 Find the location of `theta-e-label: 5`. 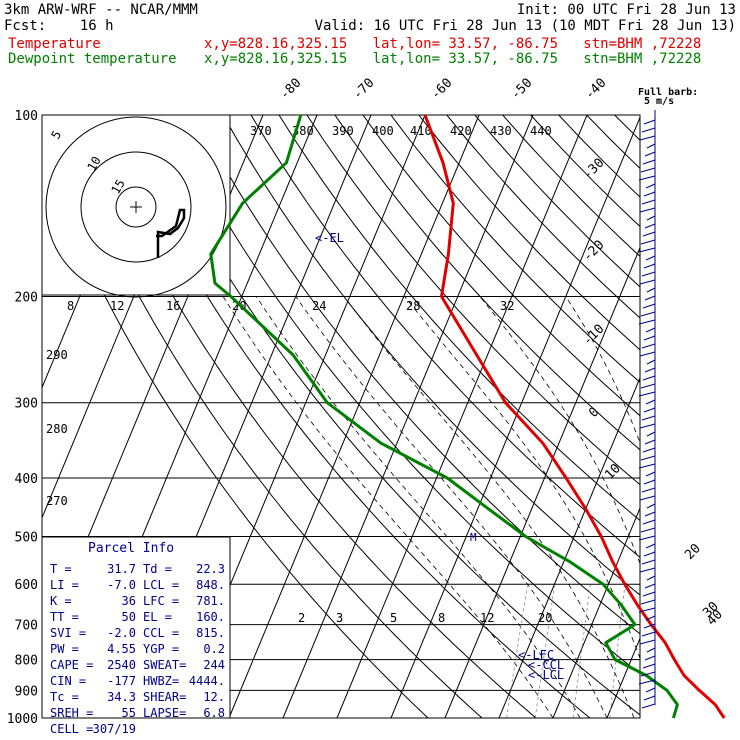

theta-e-label: 5 is located at coordinates (393, 618).